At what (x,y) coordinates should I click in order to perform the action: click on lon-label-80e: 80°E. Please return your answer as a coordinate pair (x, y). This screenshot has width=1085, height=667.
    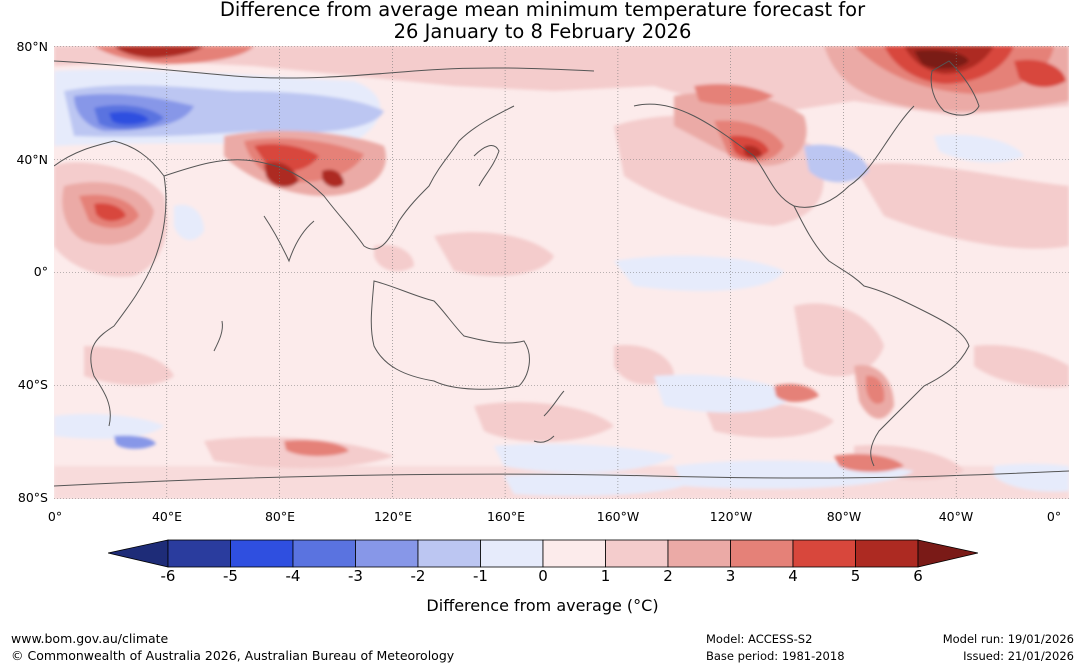
    Looking at the image, I should click on (280, 516).